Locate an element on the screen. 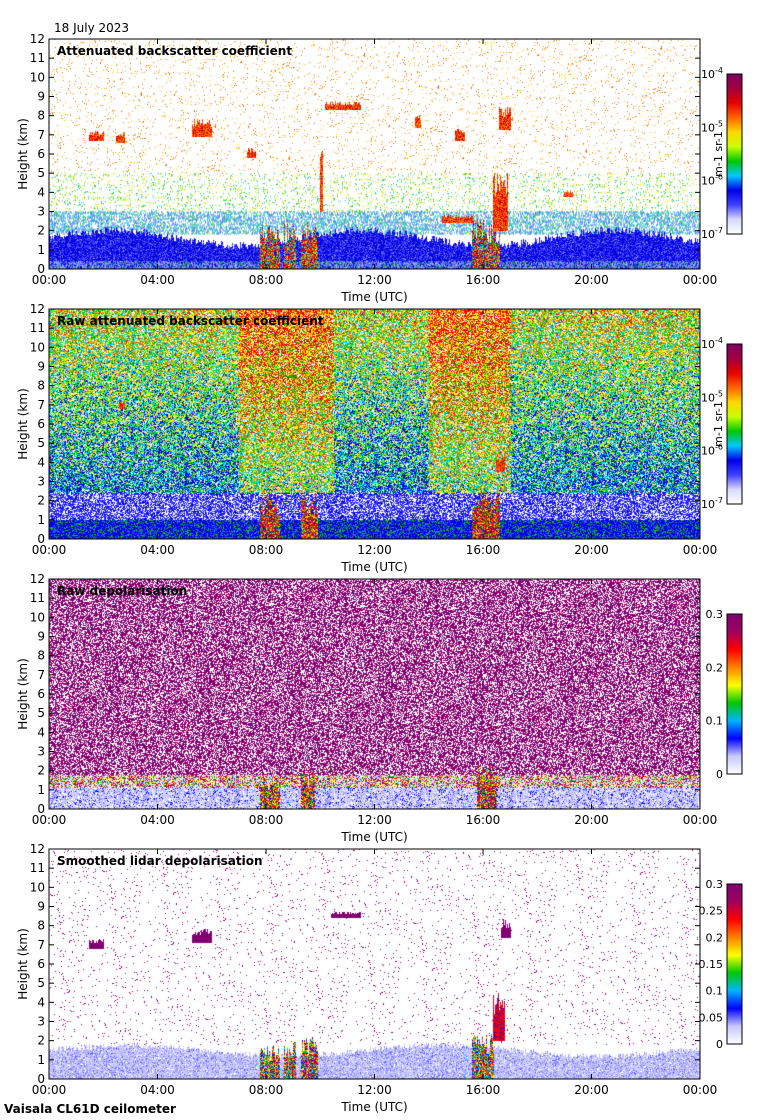 This screenshot has width=780, height=1120. colorbar-tick-label: 0.3 is located at coordinates (715, 884).